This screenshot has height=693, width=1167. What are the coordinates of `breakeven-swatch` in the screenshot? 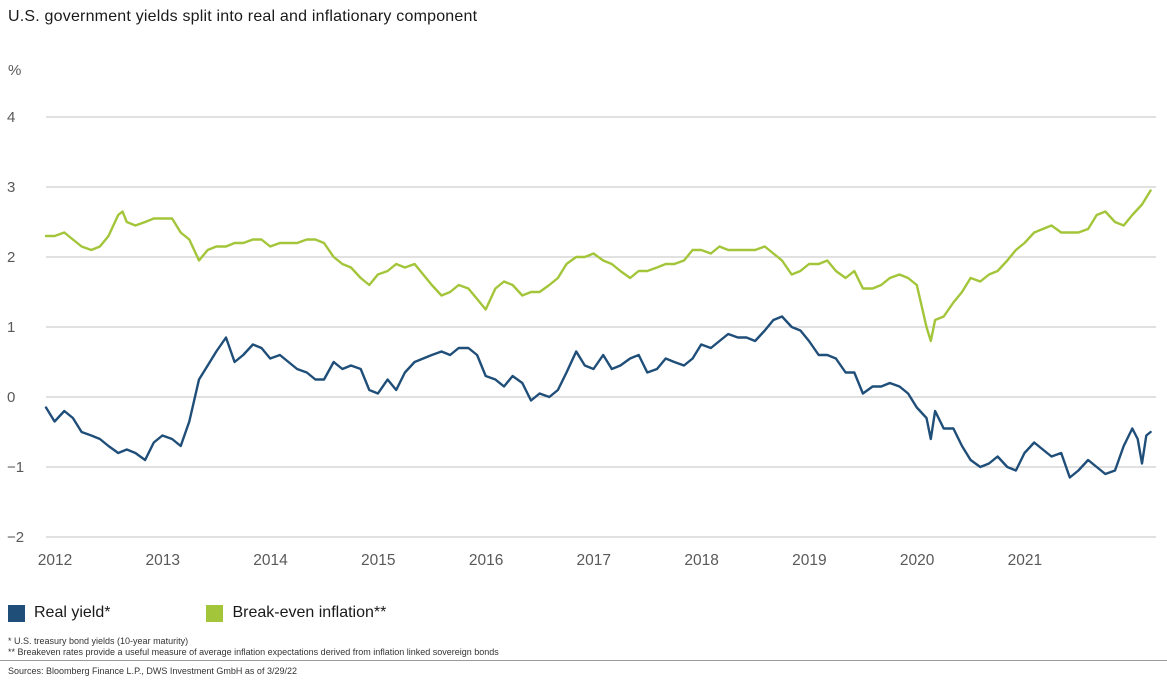 It's located at (215, 613).